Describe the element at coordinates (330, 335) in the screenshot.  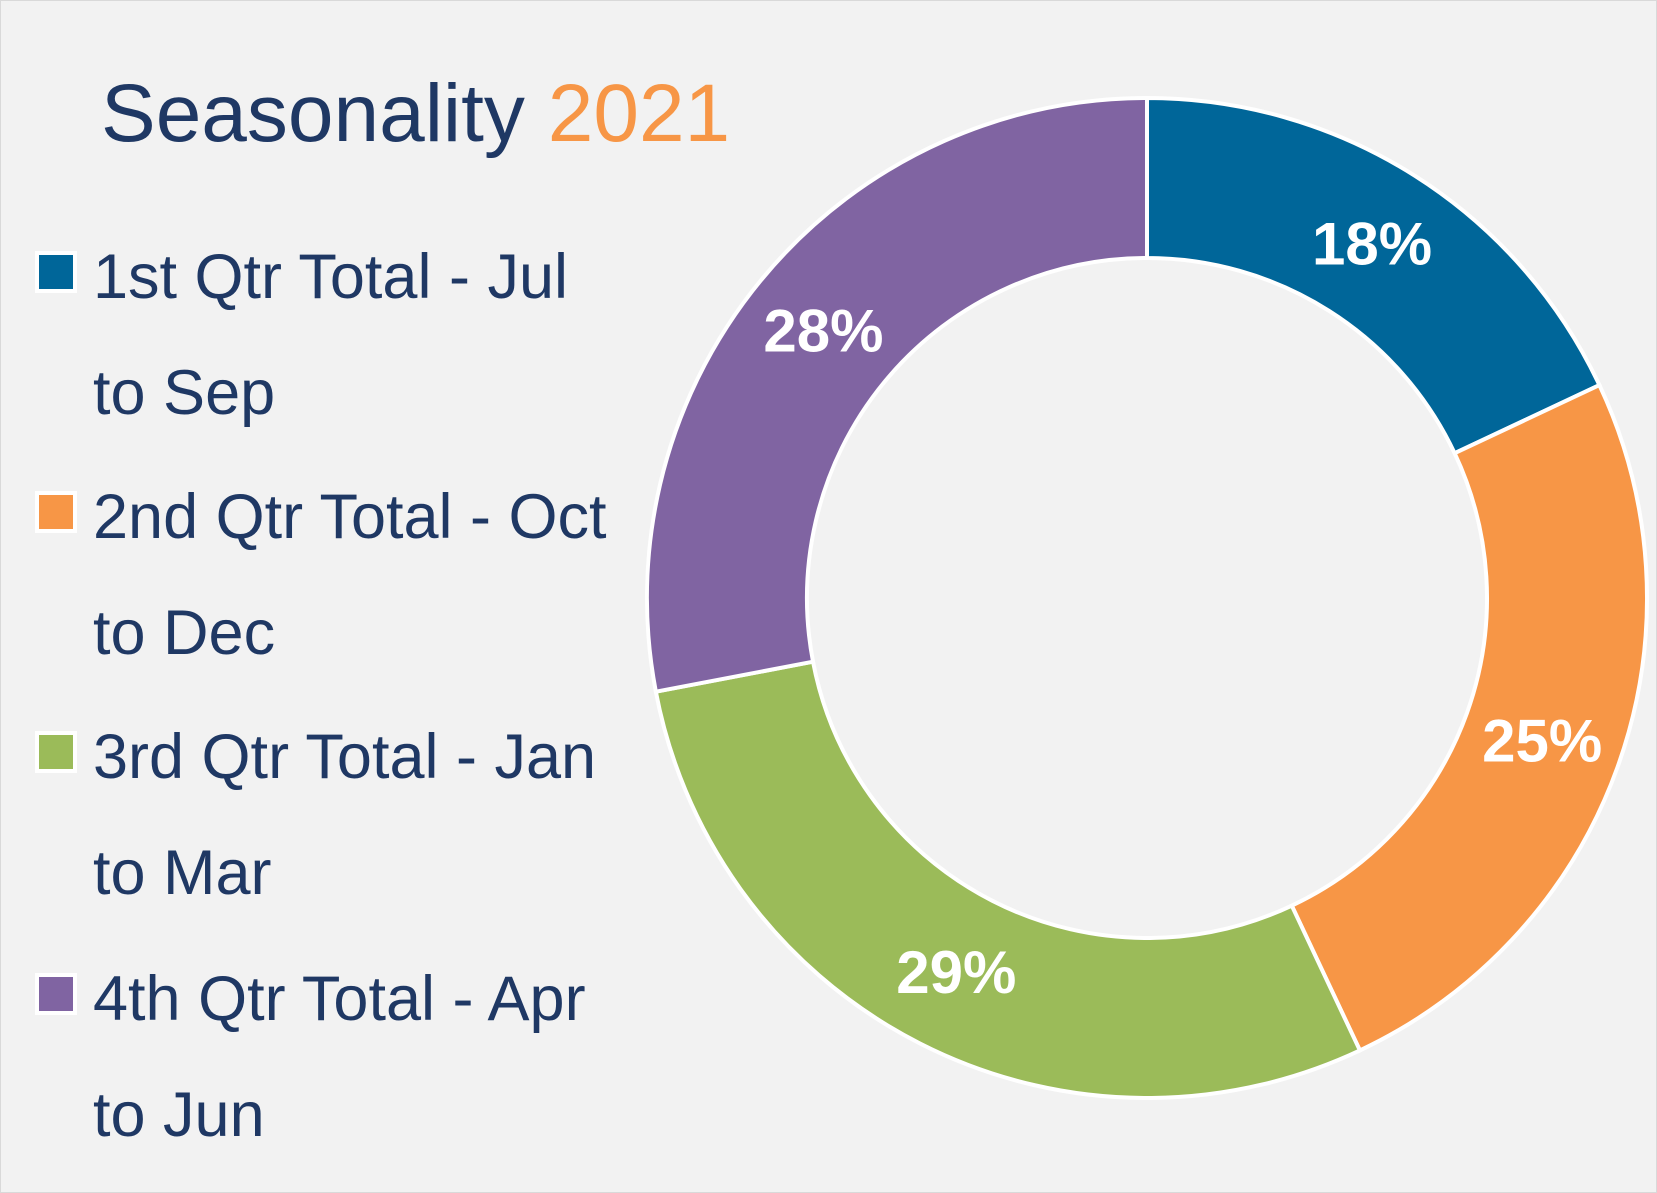
I see `legend-label-q1: 1st Qtr Total - Jul to Sep` at that location.